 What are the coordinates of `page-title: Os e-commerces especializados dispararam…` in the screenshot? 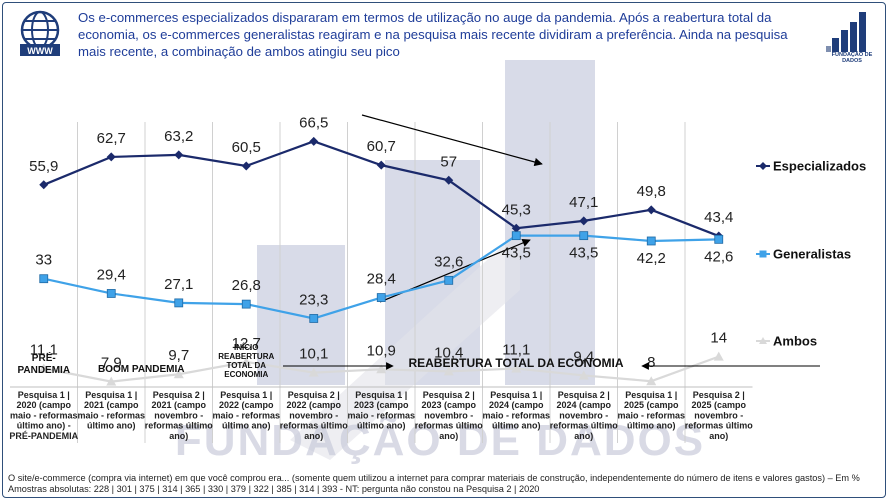 It's located at (433, 34).